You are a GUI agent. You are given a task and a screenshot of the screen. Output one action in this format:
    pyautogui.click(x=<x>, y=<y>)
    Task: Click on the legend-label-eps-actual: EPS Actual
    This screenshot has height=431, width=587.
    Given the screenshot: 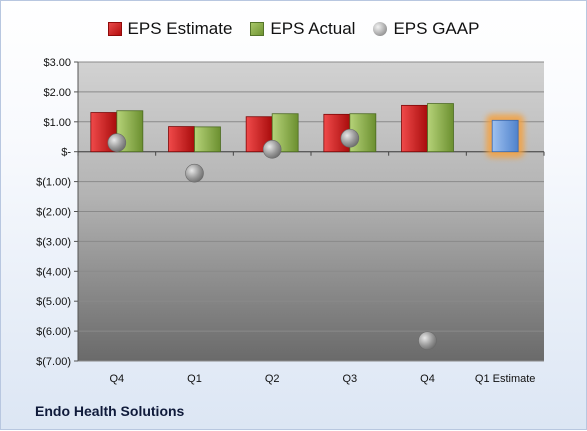 What is the action you would take?
    pyautogui.click(x=313, y=28)
    